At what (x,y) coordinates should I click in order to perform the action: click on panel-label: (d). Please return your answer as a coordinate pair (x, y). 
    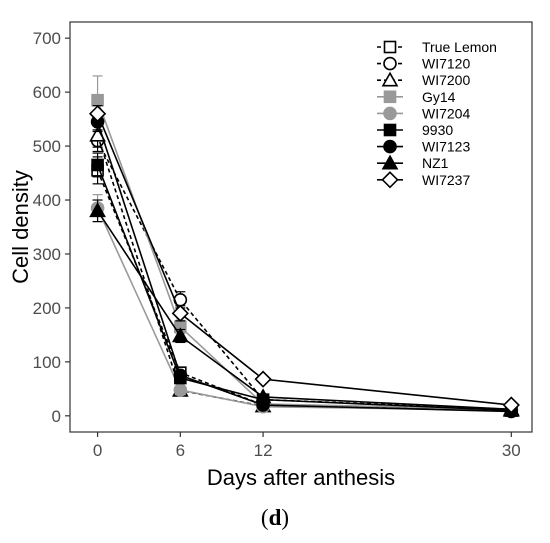
    Looking at the image, I should click on (275, 518).